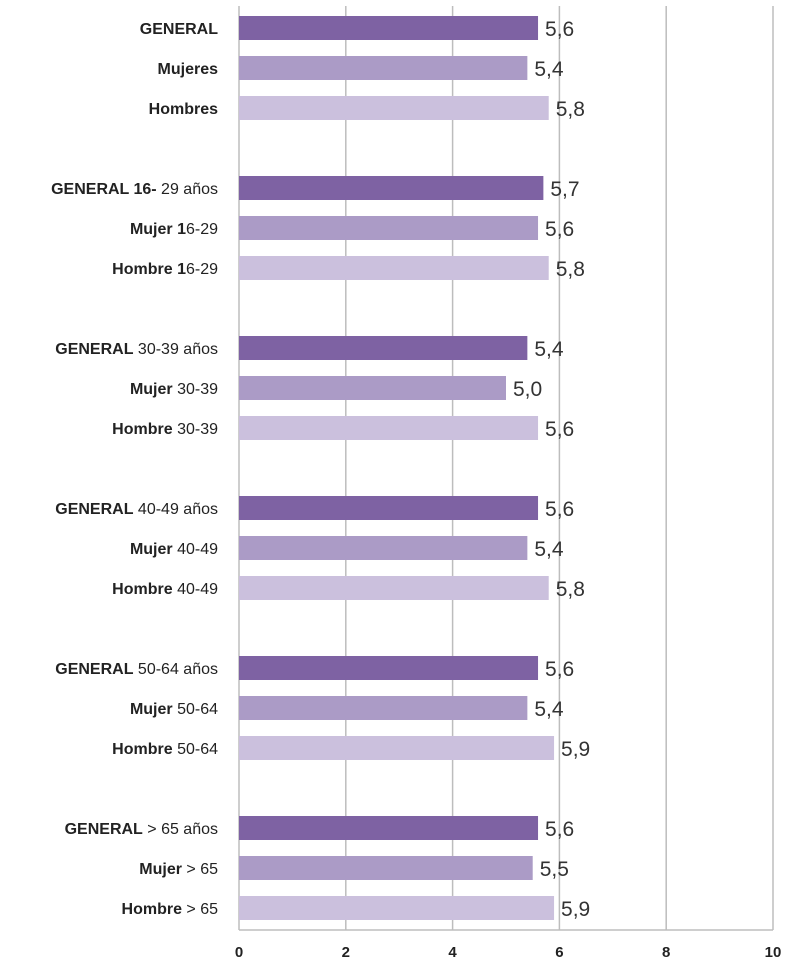 This screenshot has height=965, width=797. What do you see at coordinates (346, 952) in the screenshot?
I see `x-tick-label: 2` at bounding box center [346, 952].